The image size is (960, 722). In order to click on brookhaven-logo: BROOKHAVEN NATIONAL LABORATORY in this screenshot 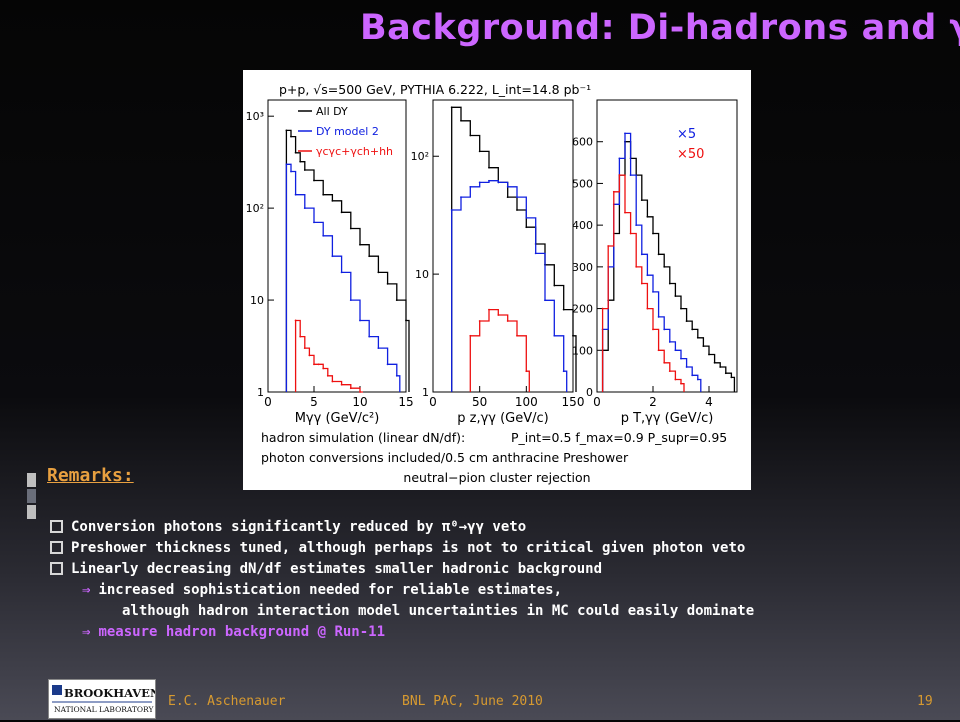, I will do `click(104, 699)`.